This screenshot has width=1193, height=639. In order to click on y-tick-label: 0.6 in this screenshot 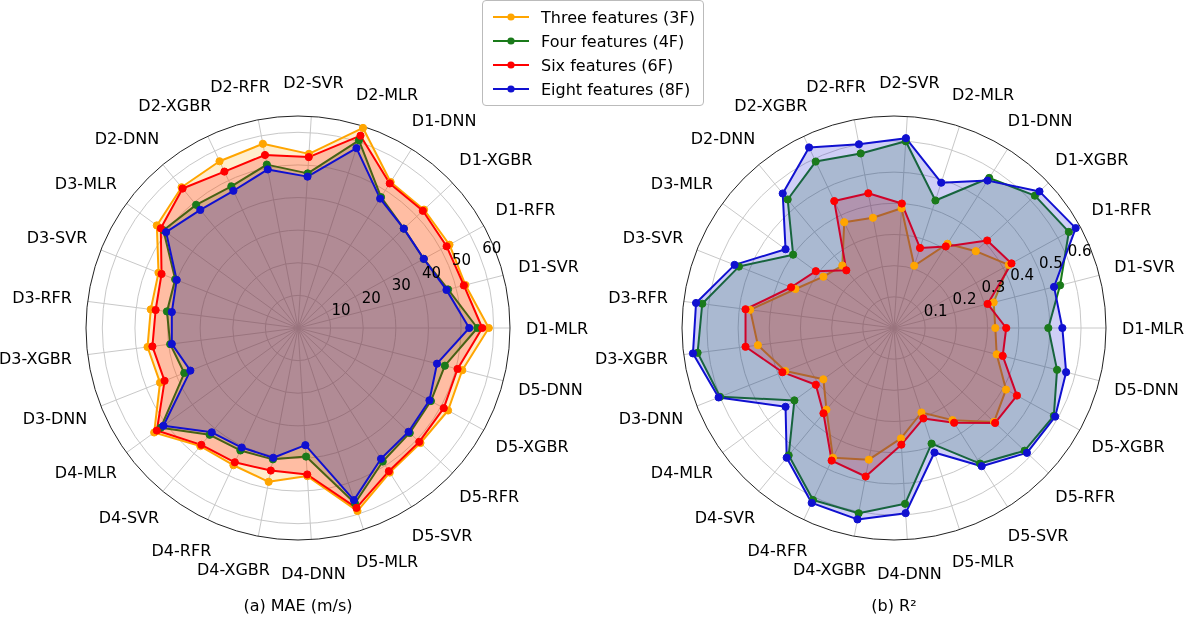, I will do `click(1079, 251)`.